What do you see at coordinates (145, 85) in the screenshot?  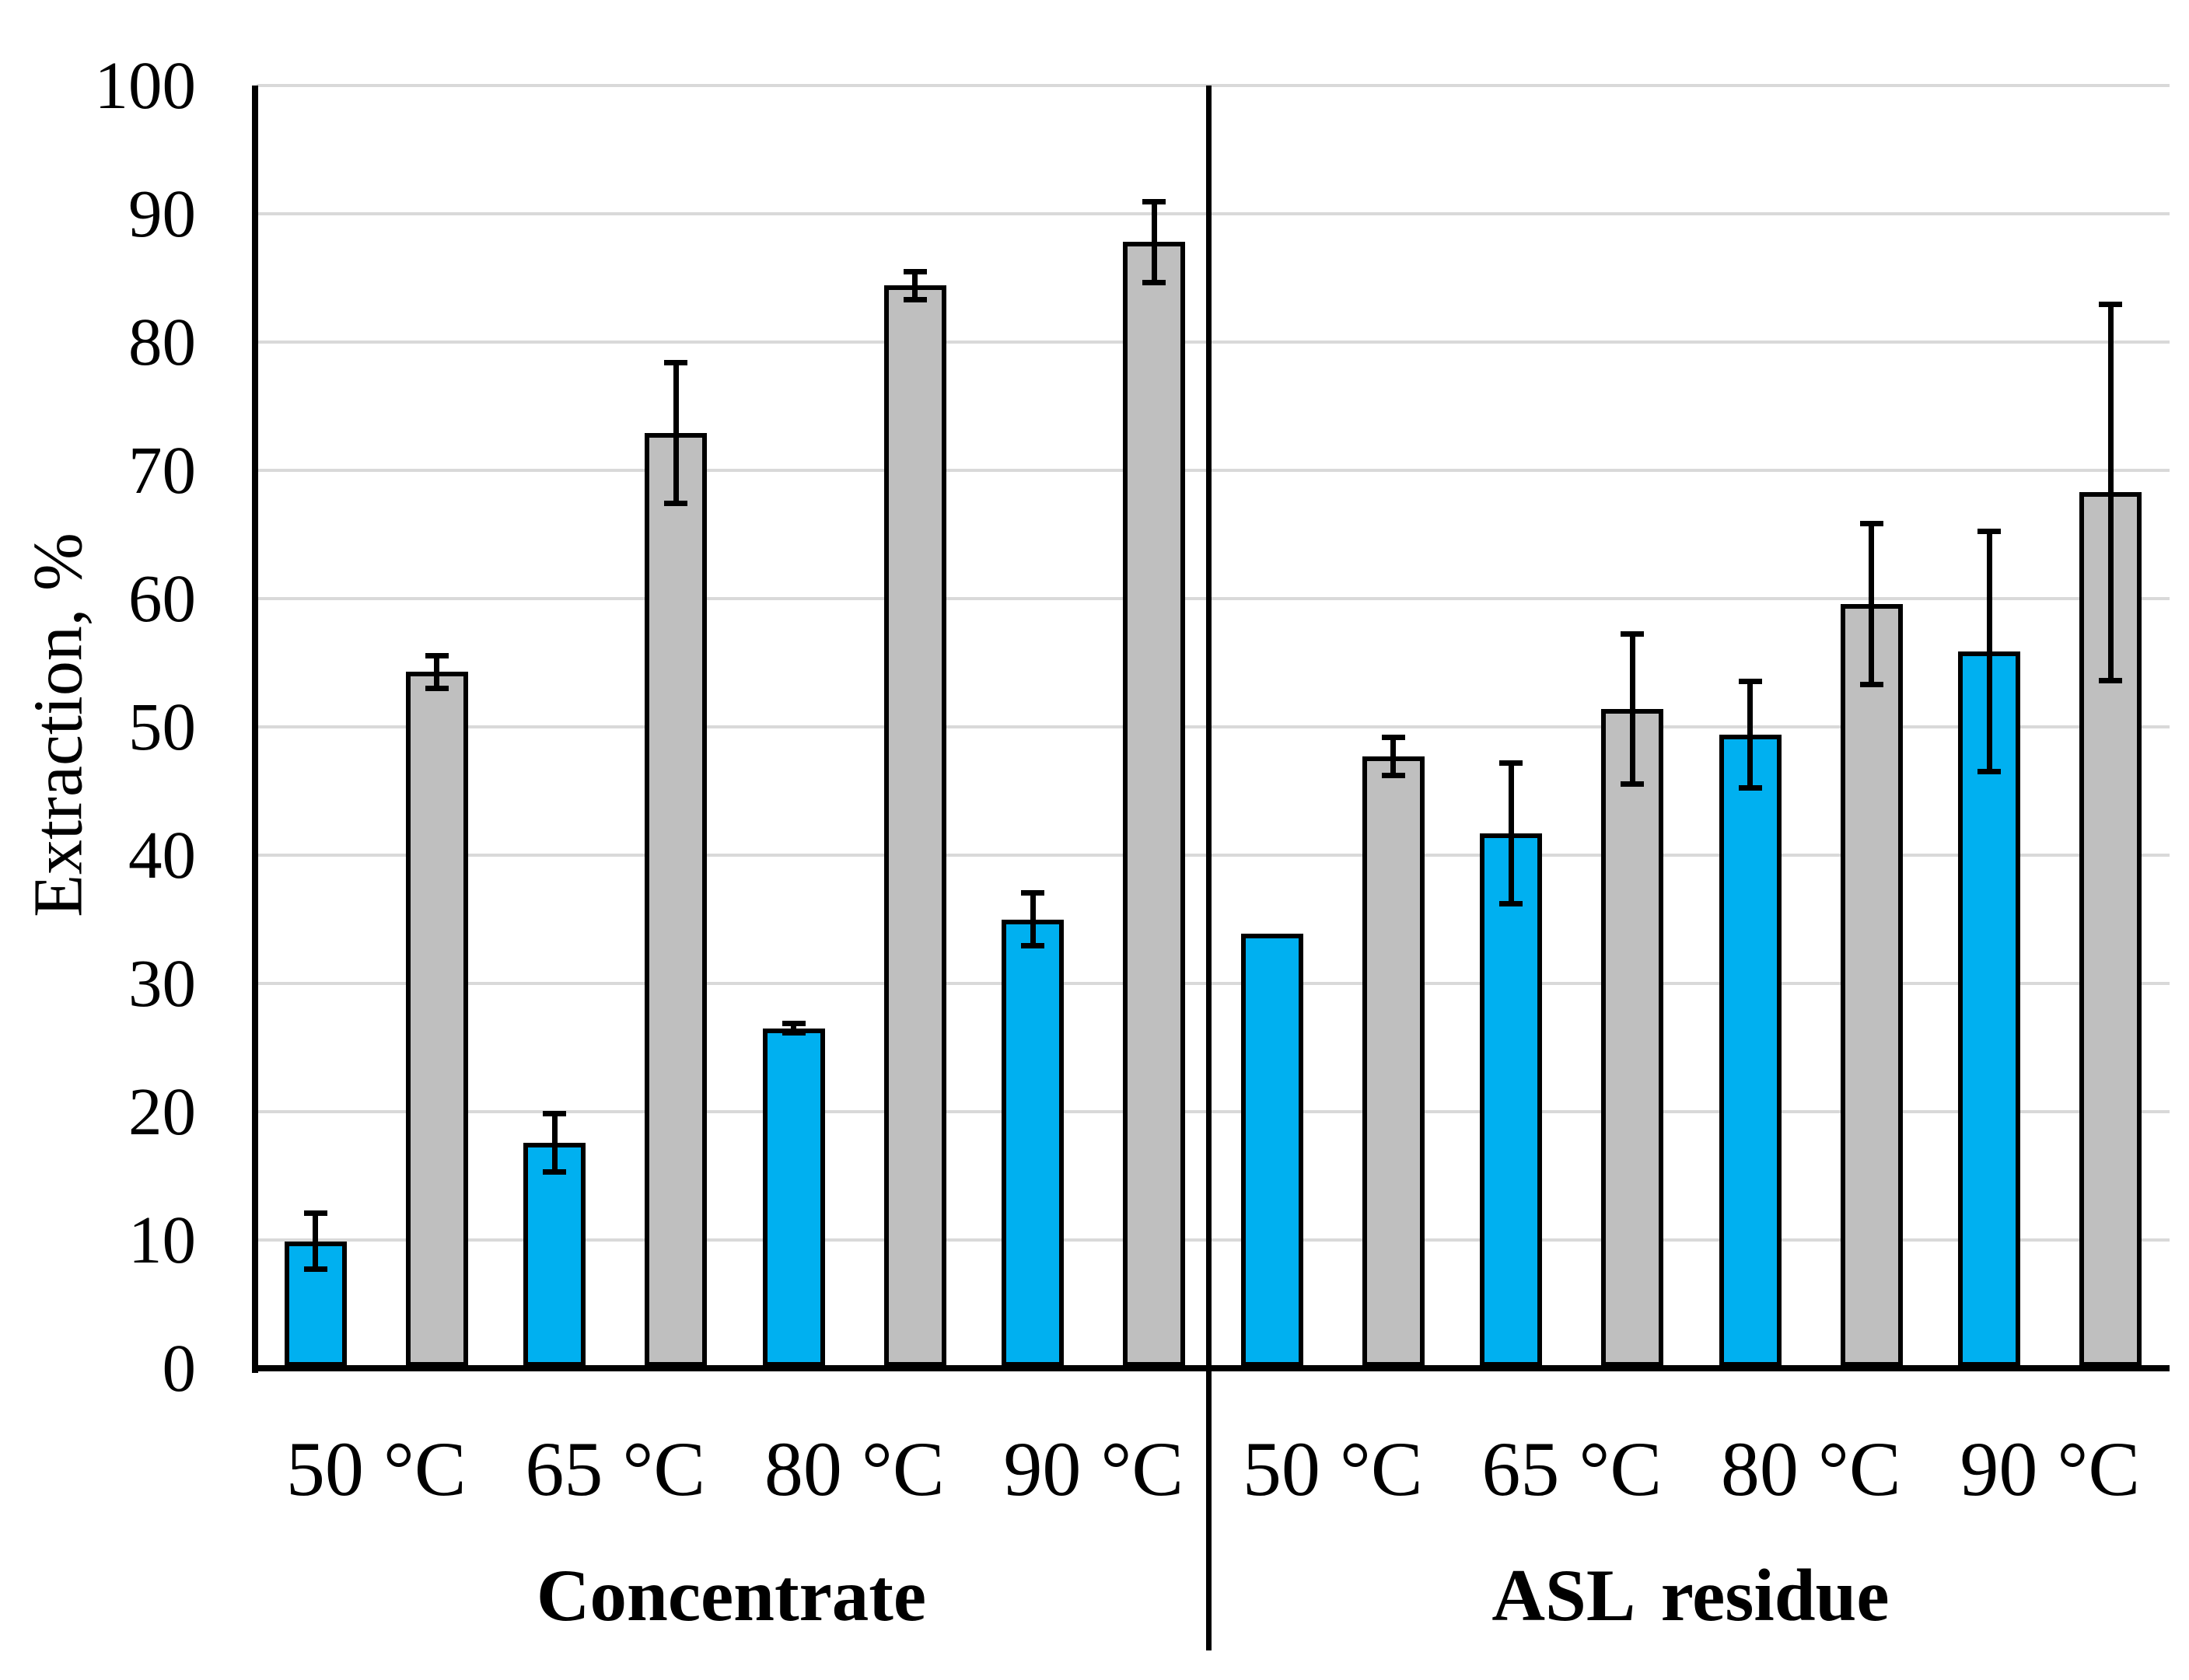 I see `y-tick-label: 100` at bounding box center [145, 85].